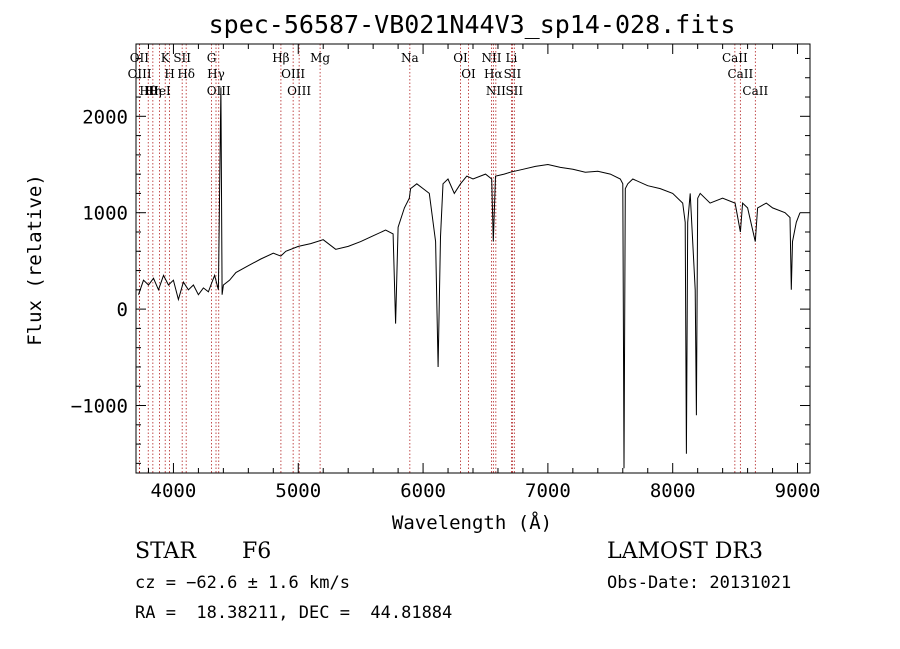 This screenshot has height=649, width=900. Describe the element at coordinates (673, 491) in the screenshot. I see `x-tick-label: 8000` at that location.